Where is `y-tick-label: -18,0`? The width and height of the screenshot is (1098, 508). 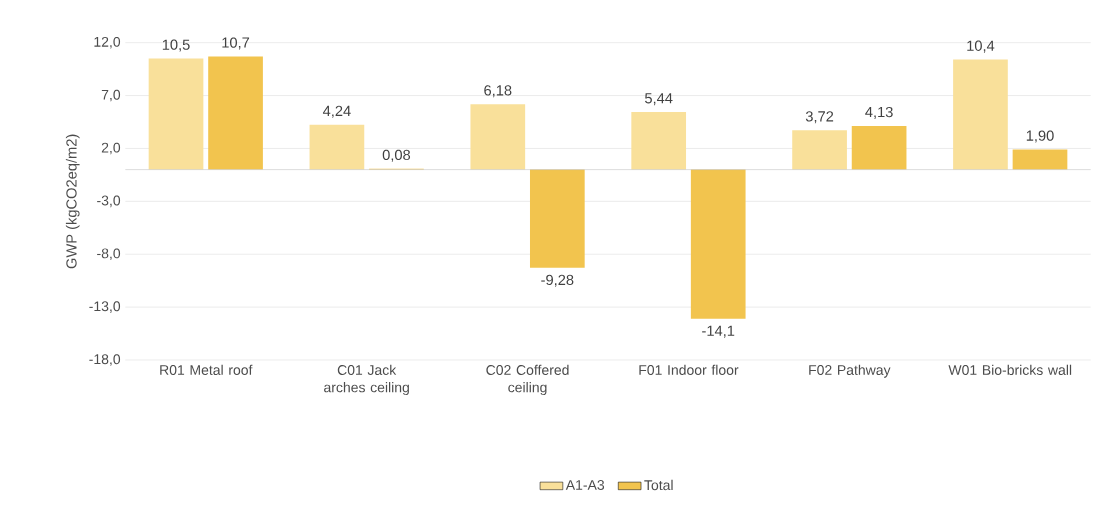
y-tick-label: -18,0 is located at coordinates (105, 360).